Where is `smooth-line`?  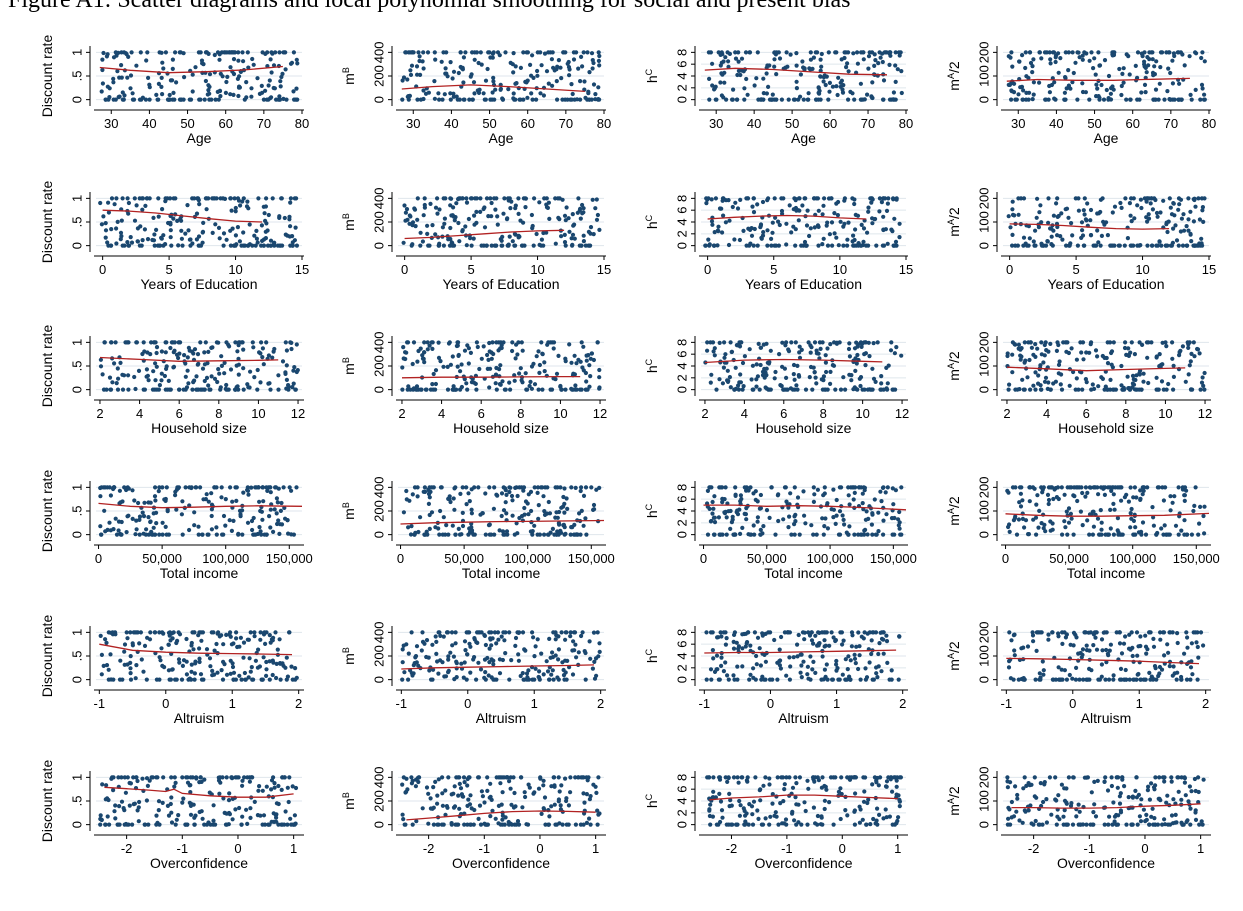 smooth-line is located at coordinates (491, 377).